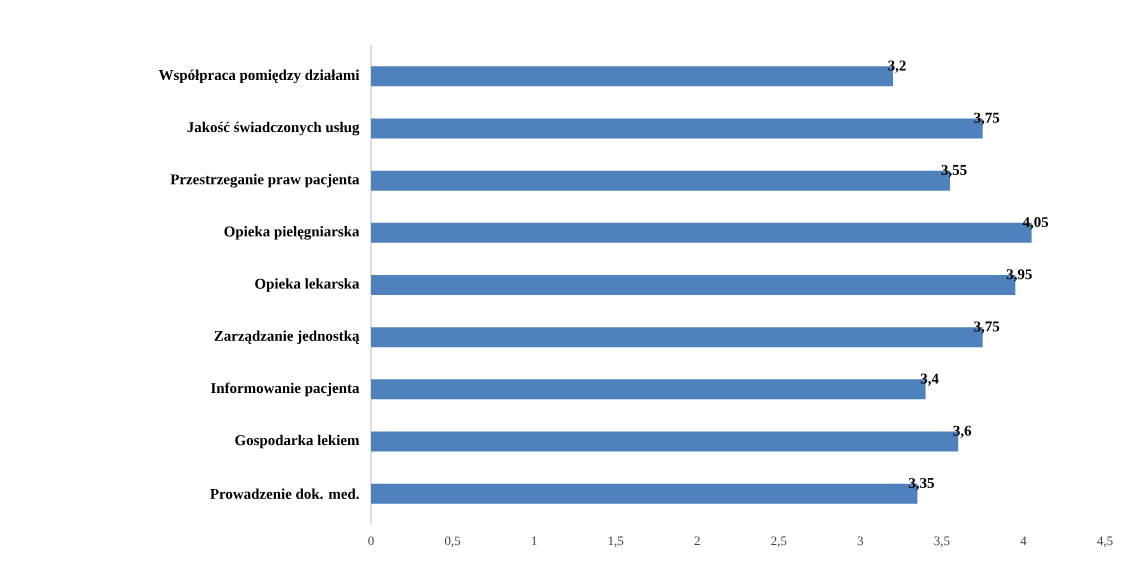  I want to click on data-label: 3,2, so click(897, 66).